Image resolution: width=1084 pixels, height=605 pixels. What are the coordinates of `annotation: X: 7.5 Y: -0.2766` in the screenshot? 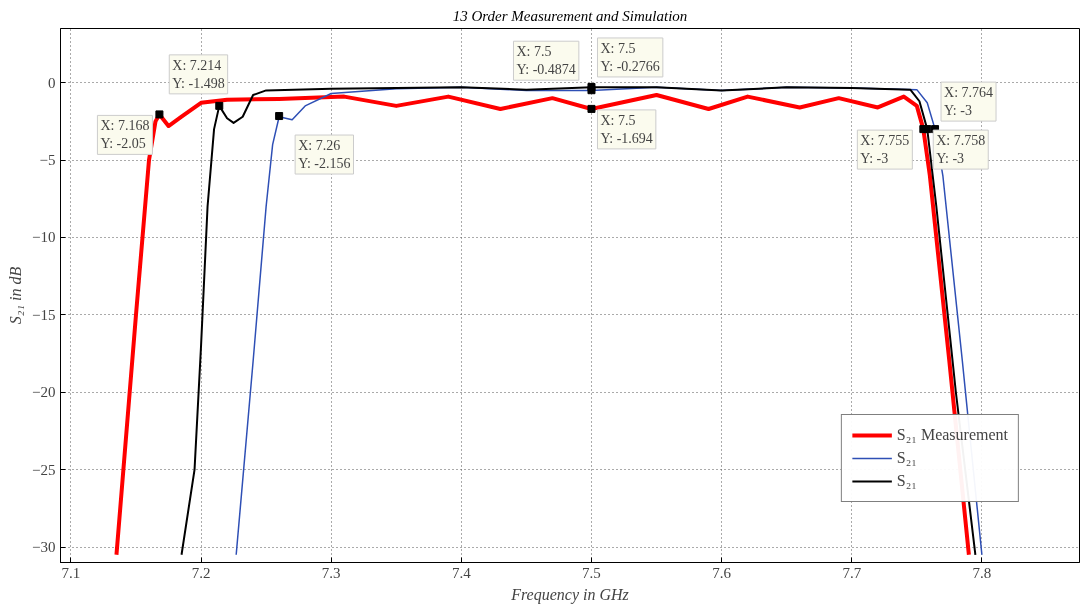 It's located at (630, 57).